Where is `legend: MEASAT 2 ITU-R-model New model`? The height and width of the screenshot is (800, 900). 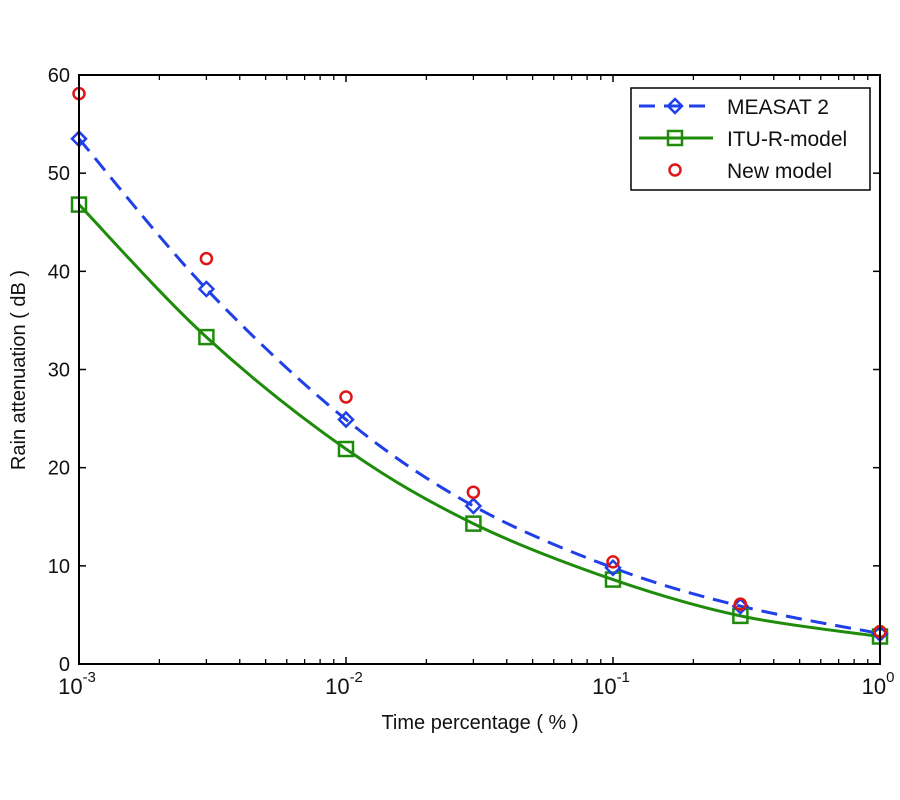
legend: MEASAT 2 ITU-R-model New model is located at coordinates (750, 139).